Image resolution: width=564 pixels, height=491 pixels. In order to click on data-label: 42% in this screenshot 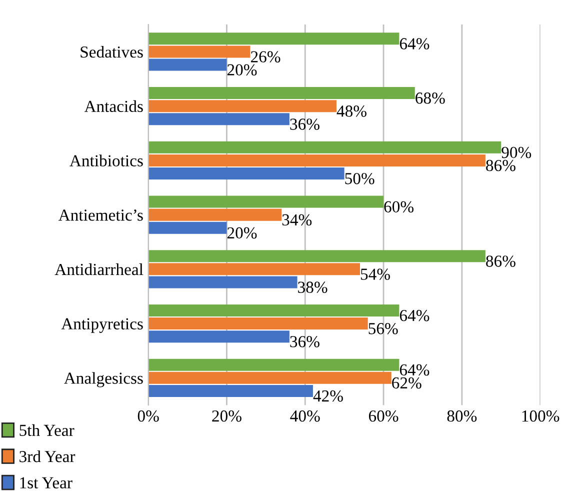, I will do `click(328, 396)`.